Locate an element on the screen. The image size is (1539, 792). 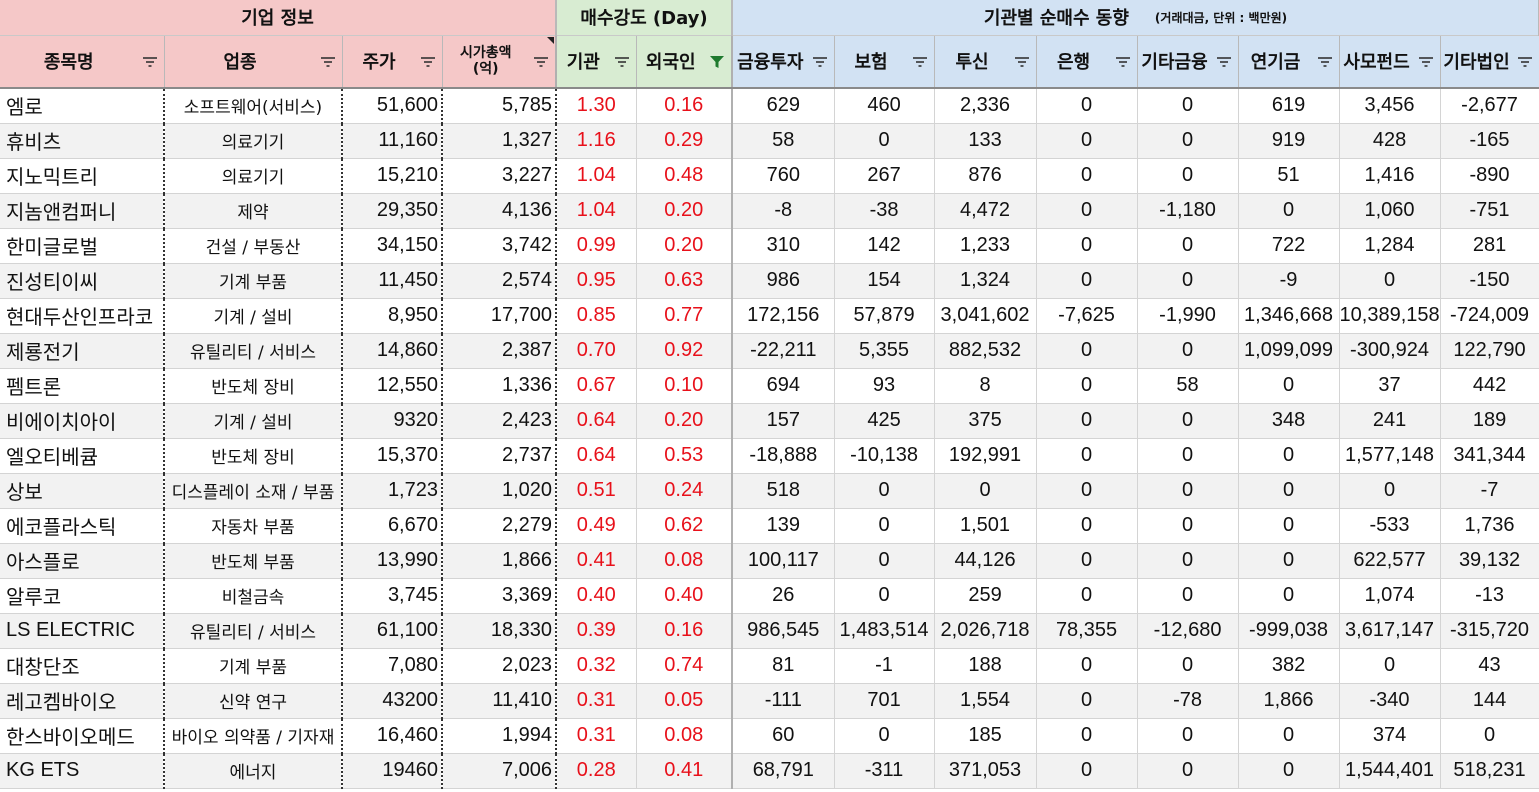
cell-inst-strength: 1.04 is located at coordinates (596, 176).